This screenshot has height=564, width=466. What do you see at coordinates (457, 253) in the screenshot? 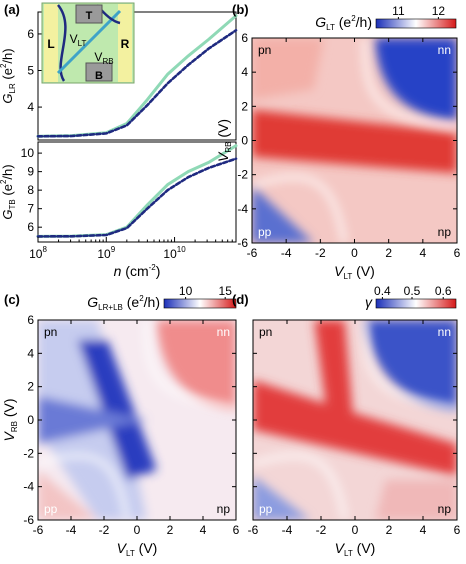
I see `panel-b-xtick-label: 6` at bounding box center [457, 253].